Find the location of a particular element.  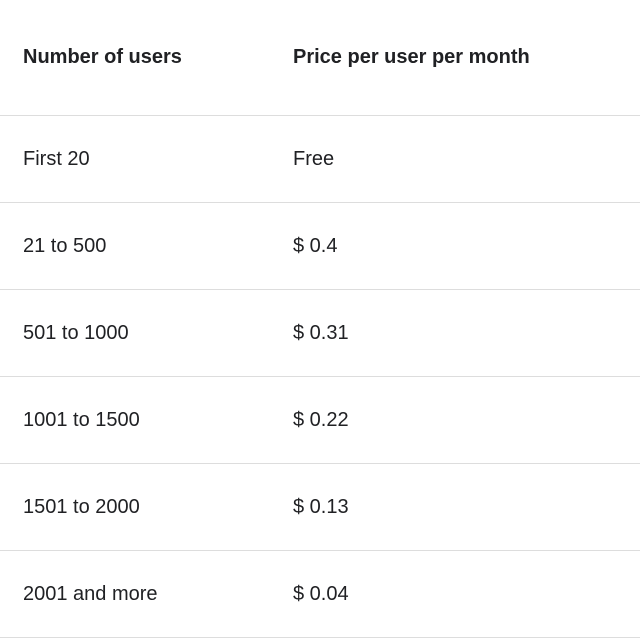

users-cell: 2001 and more is located at coordinates (146, 594).